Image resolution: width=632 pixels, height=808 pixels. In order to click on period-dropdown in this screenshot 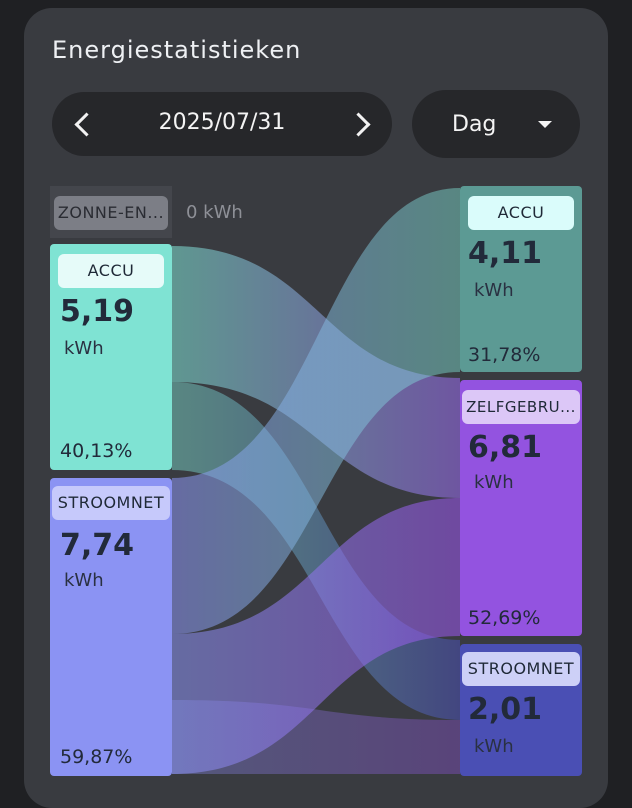, I will do `click(496, 124)`.